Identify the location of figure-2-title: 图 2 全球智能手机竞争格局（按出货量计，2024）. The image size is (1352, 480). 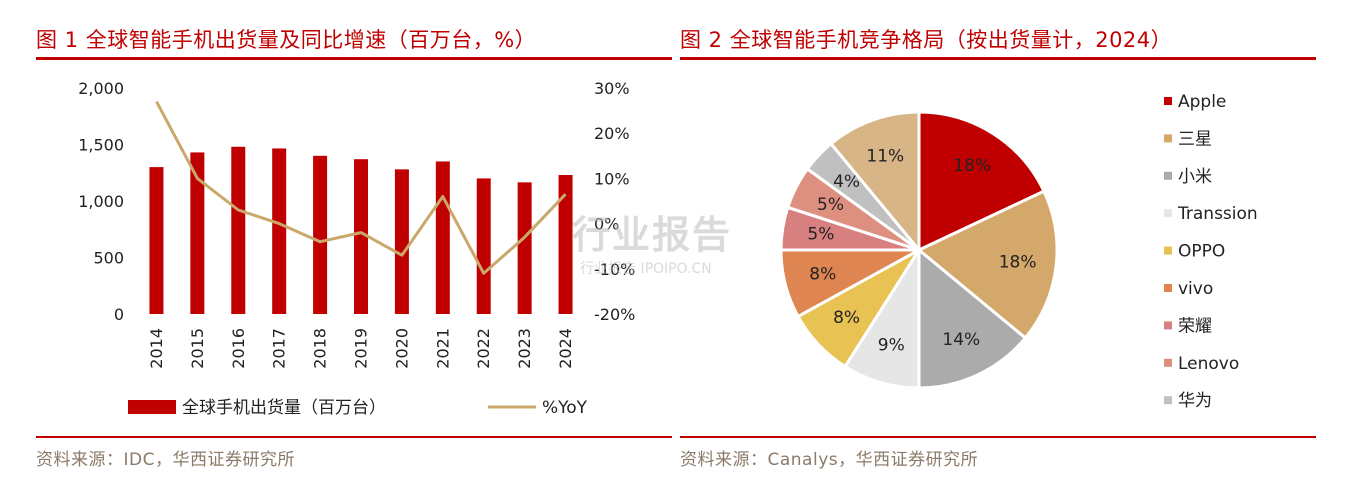
(926, 40).